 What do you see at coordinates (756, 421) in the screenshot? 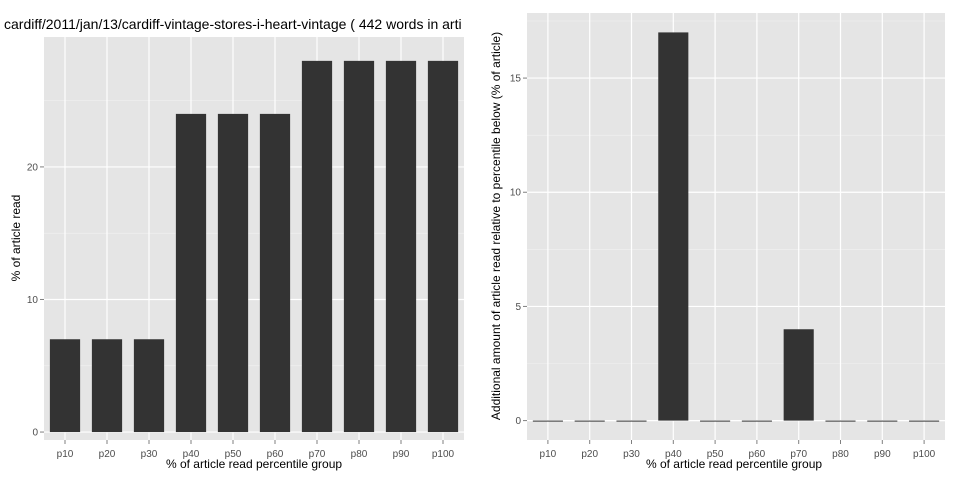
I see `chart-right-bar-p60` at bounding box center [756, 421].